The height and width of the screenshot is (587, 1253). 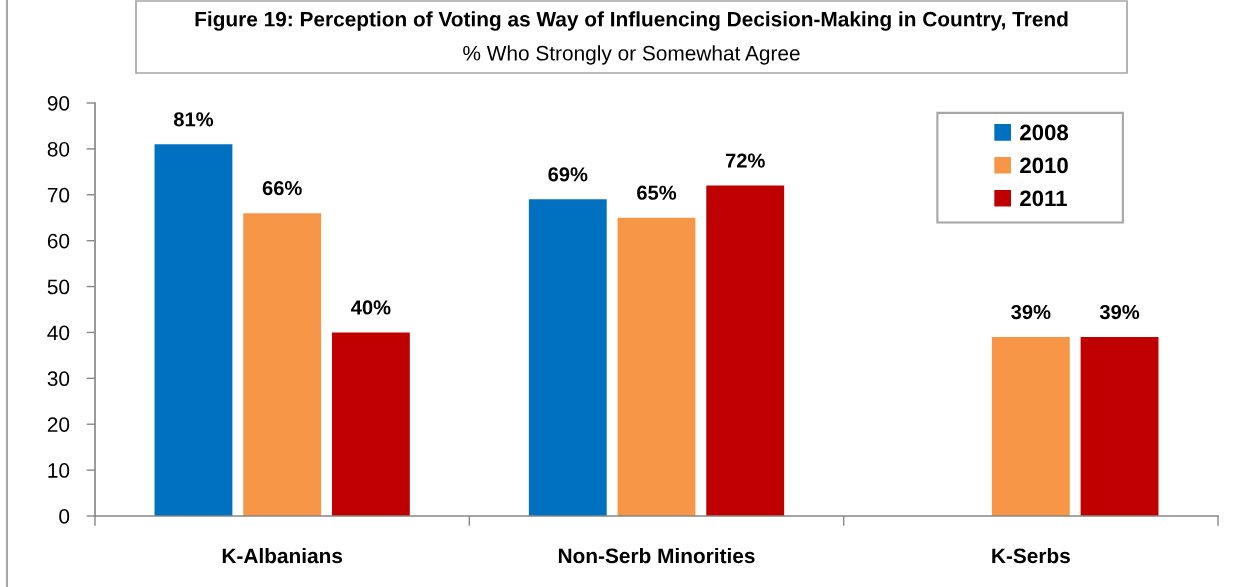 I want to click on data-label: 69%, so click(x=568, y=174).